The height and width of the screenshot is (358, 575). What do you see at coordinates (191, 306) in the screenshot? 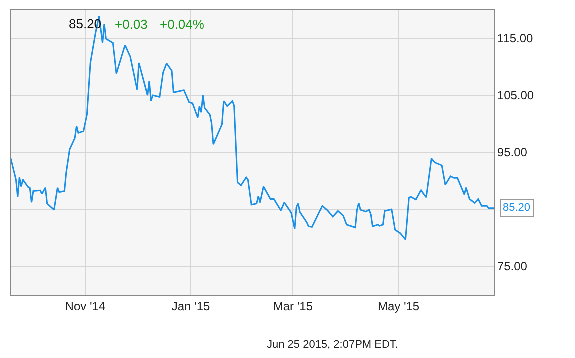
I see `x-tick-label: Jan '15` at bounding box center [191, 306].